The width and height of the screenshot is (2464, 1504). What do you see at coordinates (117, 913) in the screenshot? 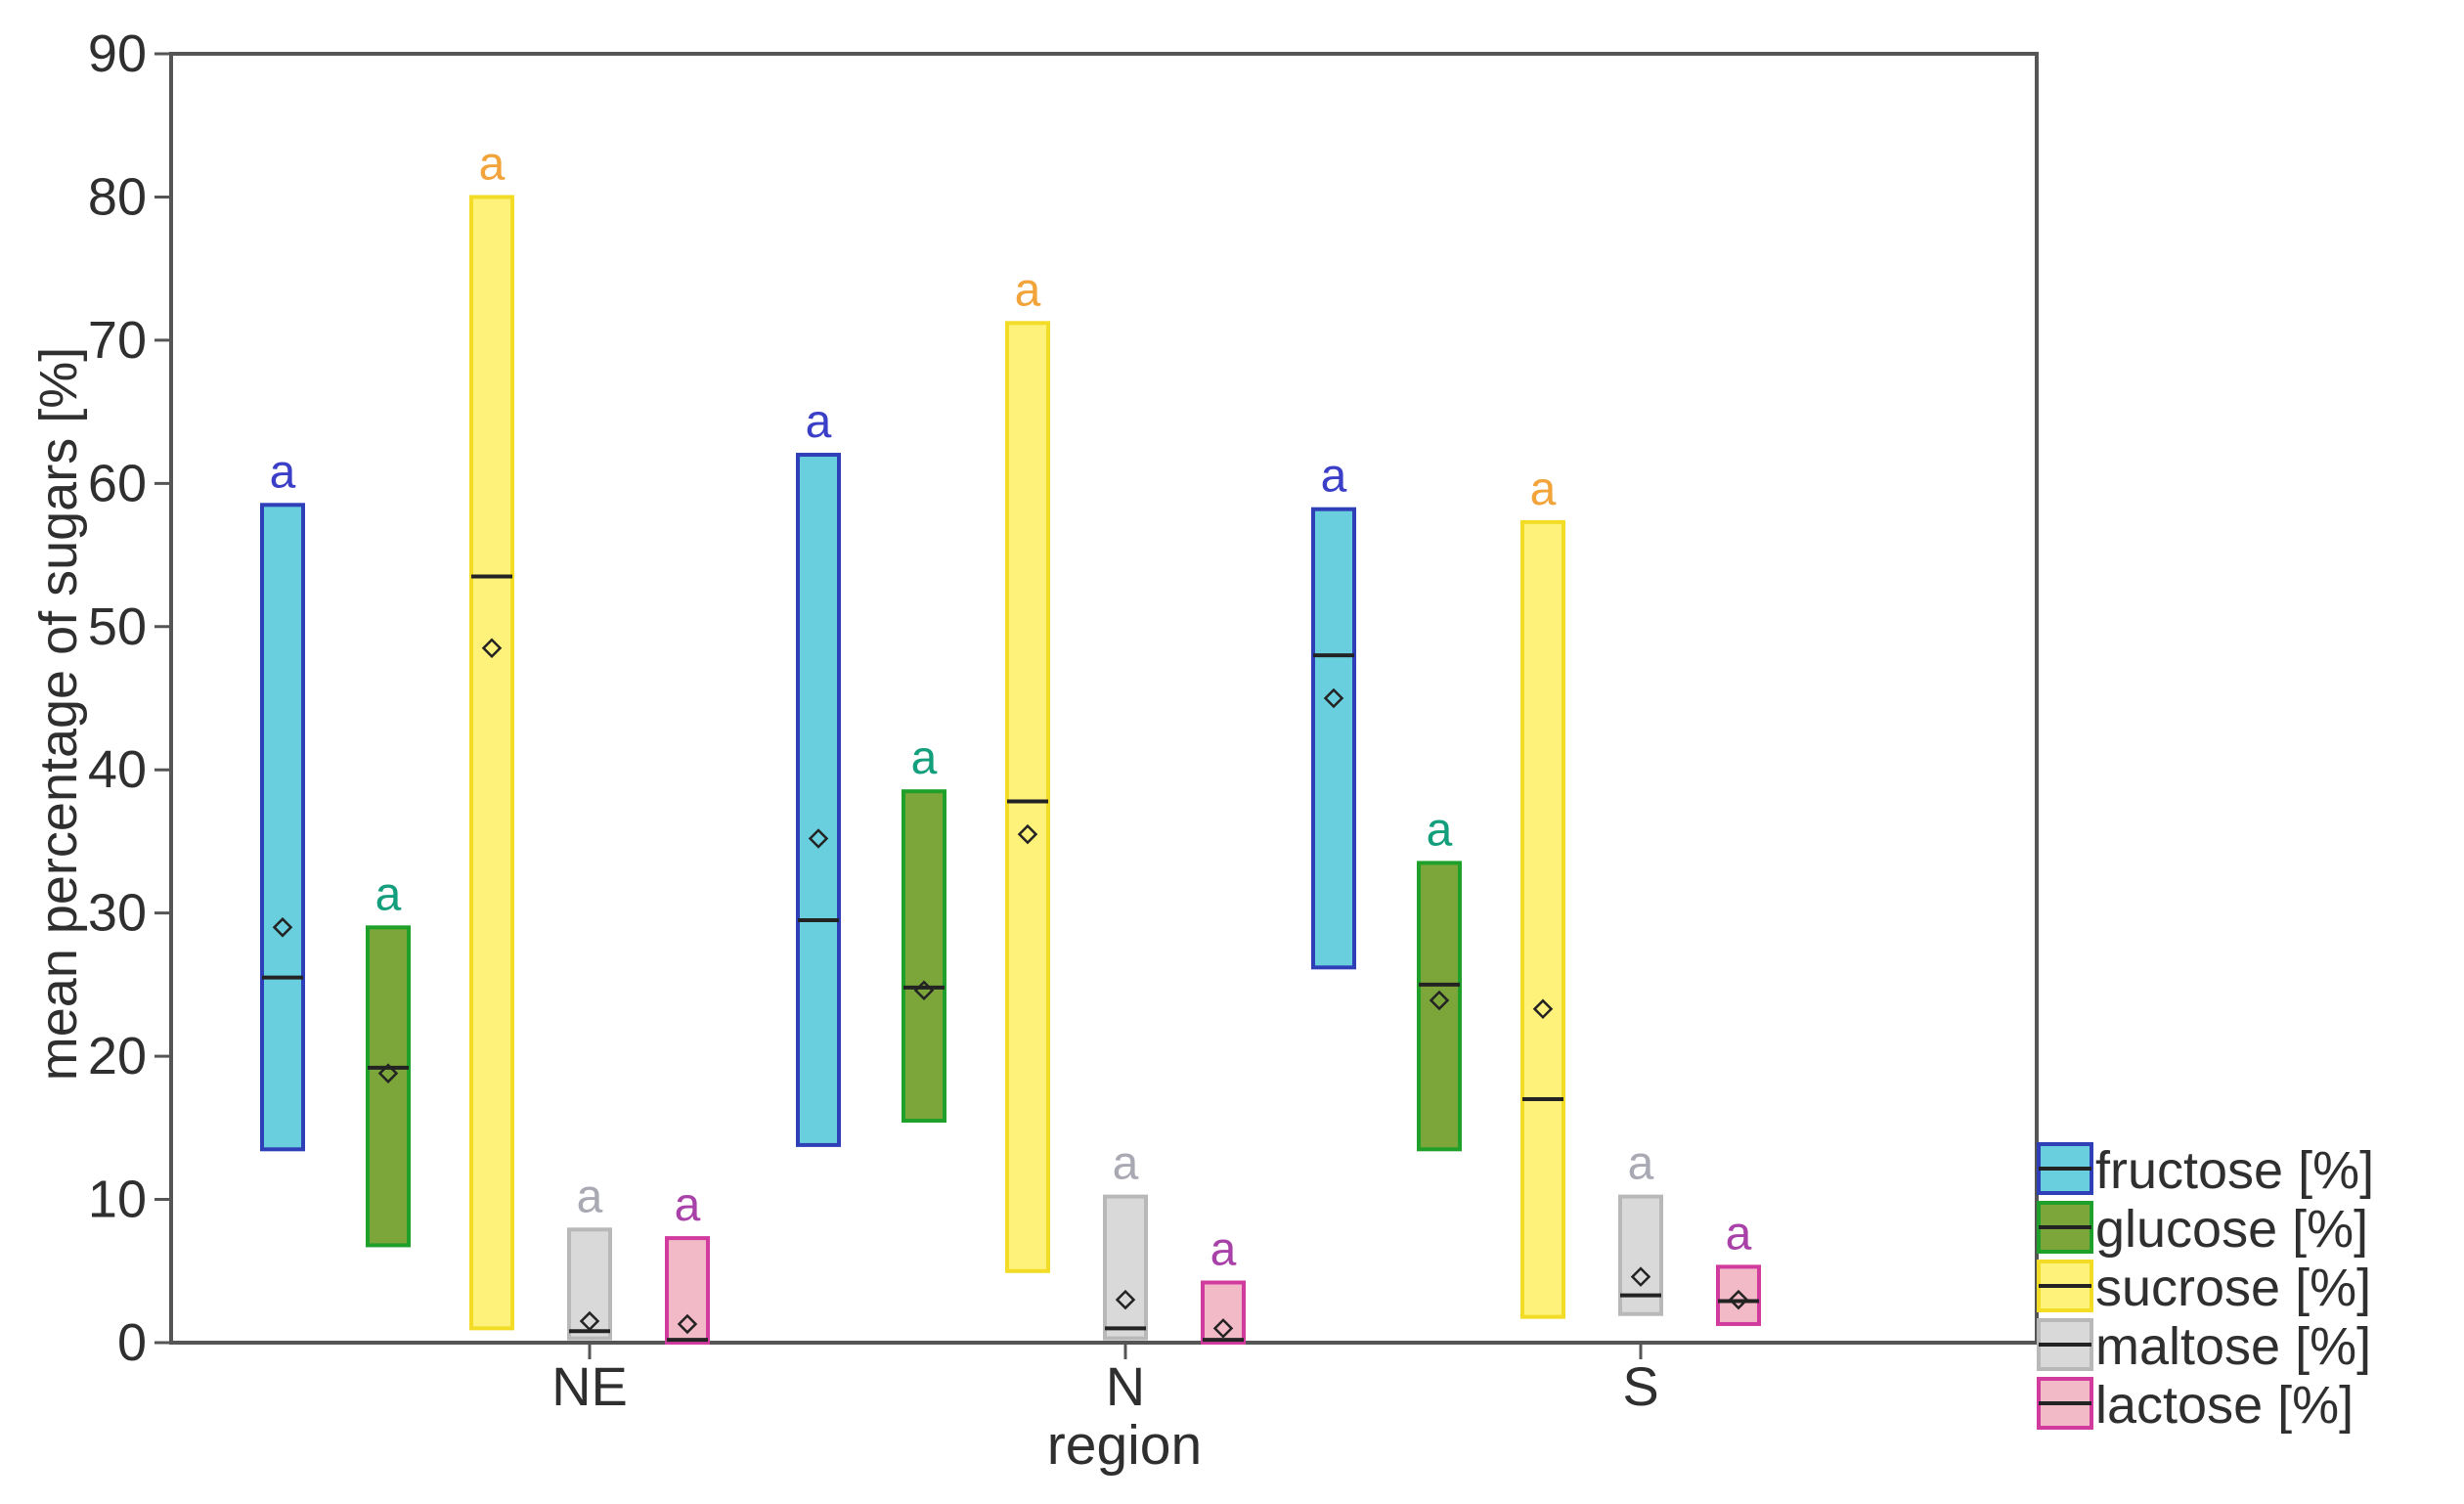
I see `y-tick-label: 30` at bounding box center [117, 913].